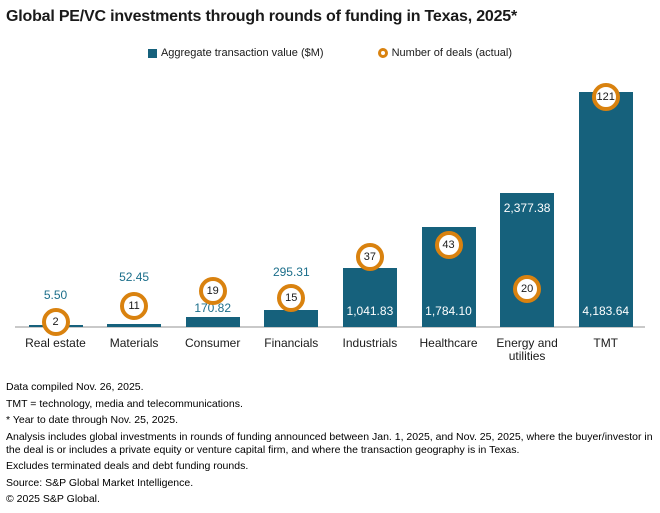 The width and height of the screenshot is (660, 513). Describe the element at coordinates (134, 277) in the screenshot. I see `value-label-materials: 52.45` at that location.